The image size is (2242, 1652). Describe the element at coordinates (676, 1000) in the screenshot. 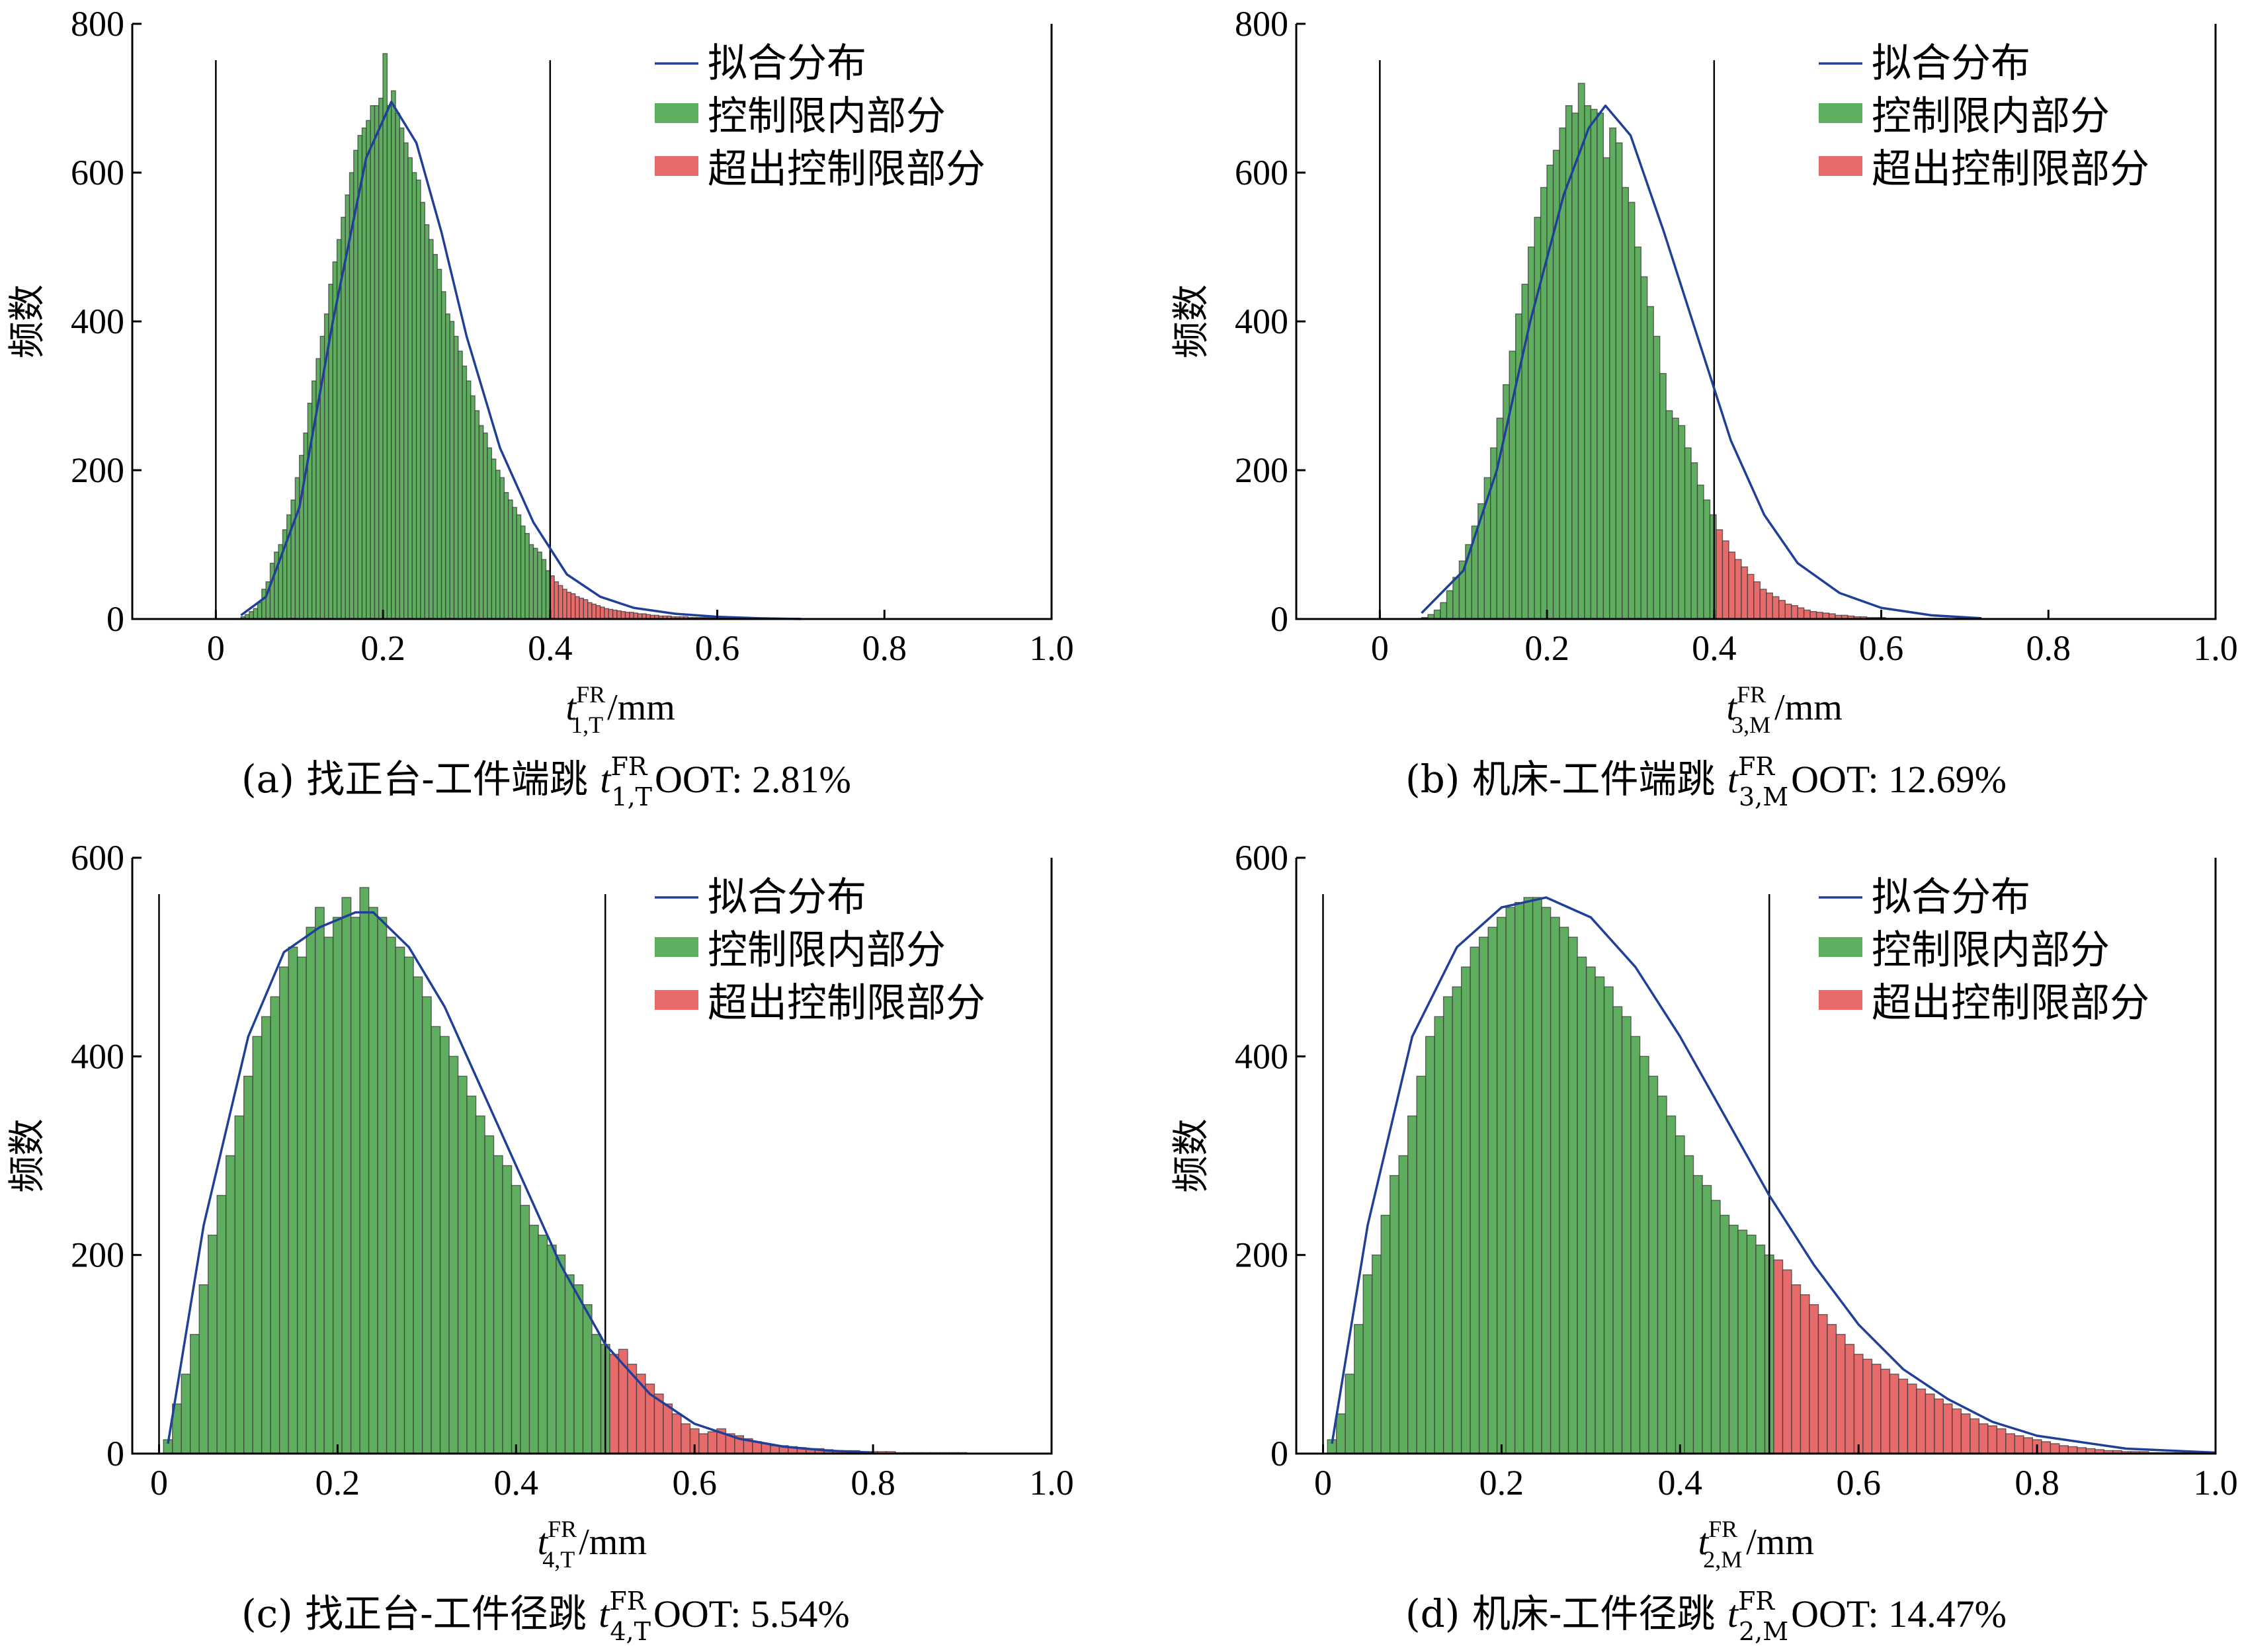

I see `legend-out-swatch` at that location.